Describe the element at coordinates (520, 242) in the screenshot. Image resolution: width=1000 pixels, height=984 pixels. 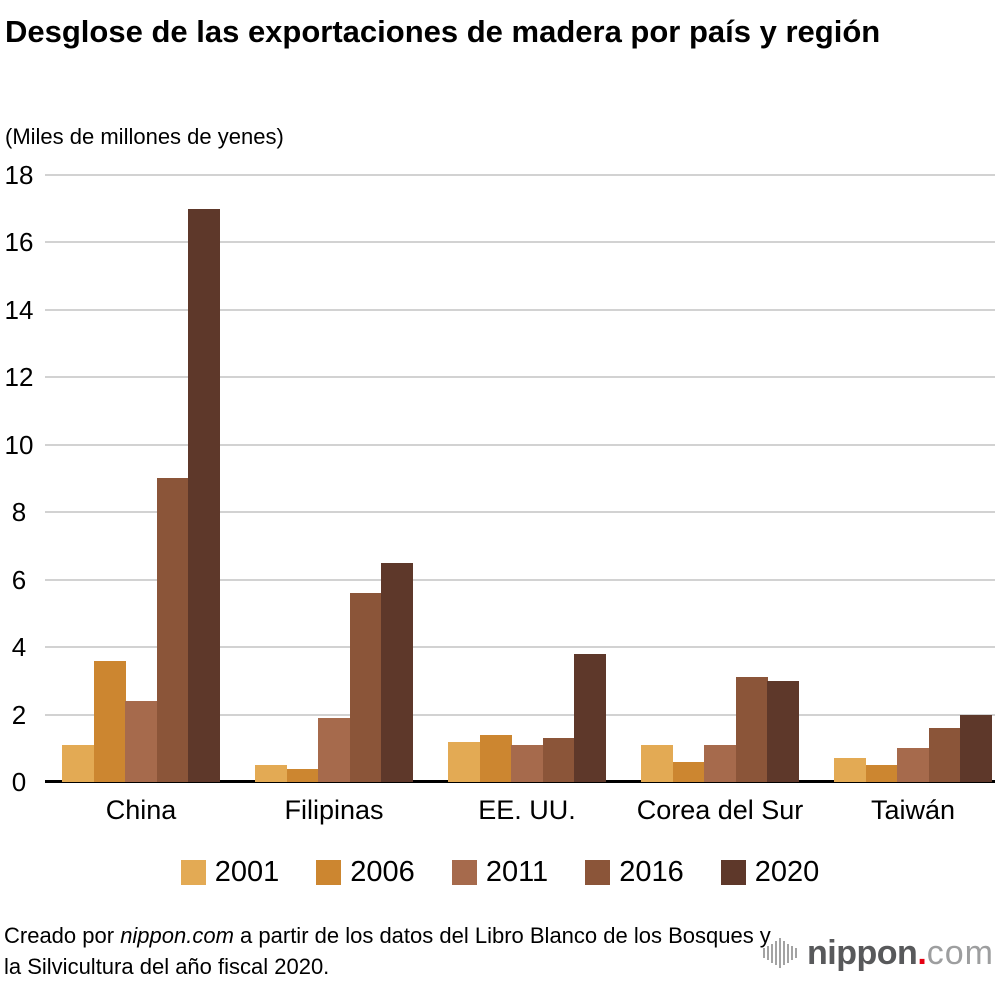
I see `gridline-y16` at that location.